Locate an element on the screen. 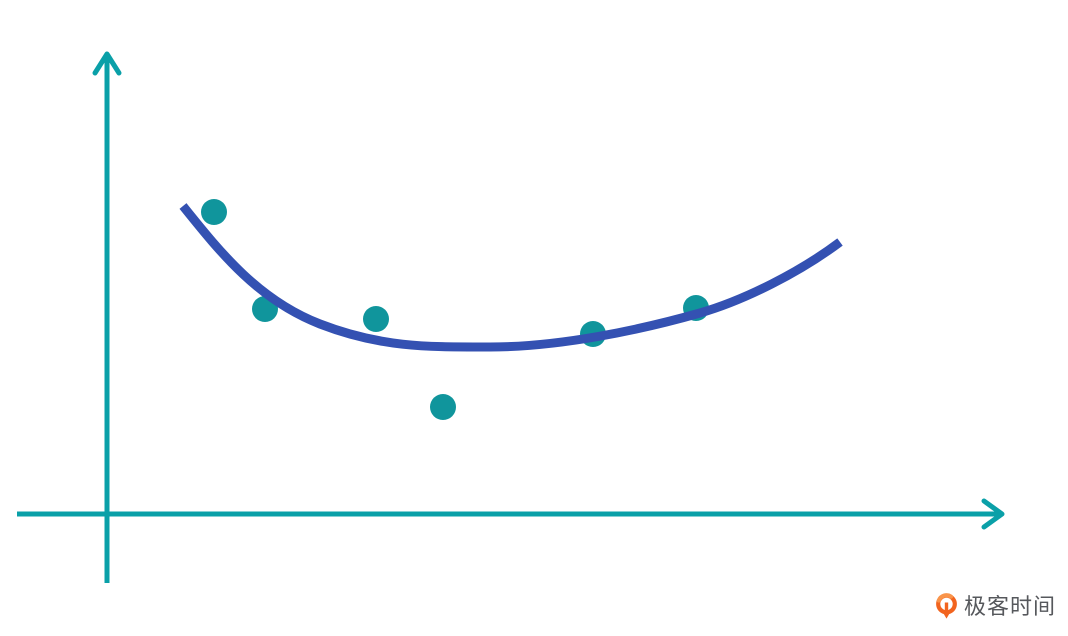 The image size is (1068, 636). watermark-text: 极客时间 is located at coordinates (1009, 606).